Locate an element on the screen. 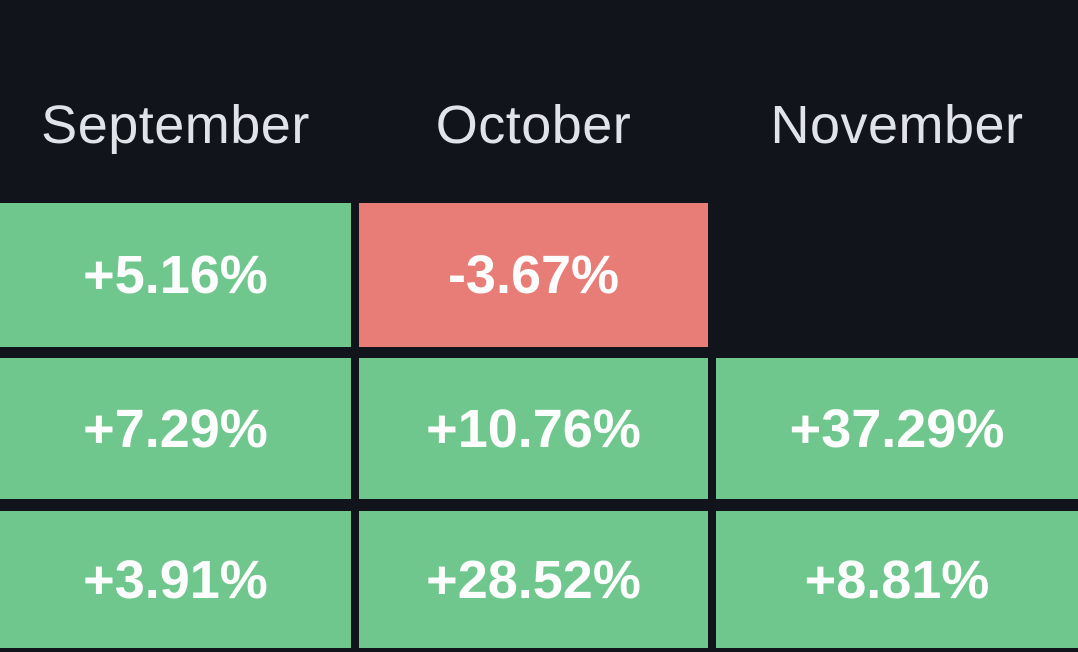  table-cell-r2-november: +37.29% is located at coordinates (897, 428).